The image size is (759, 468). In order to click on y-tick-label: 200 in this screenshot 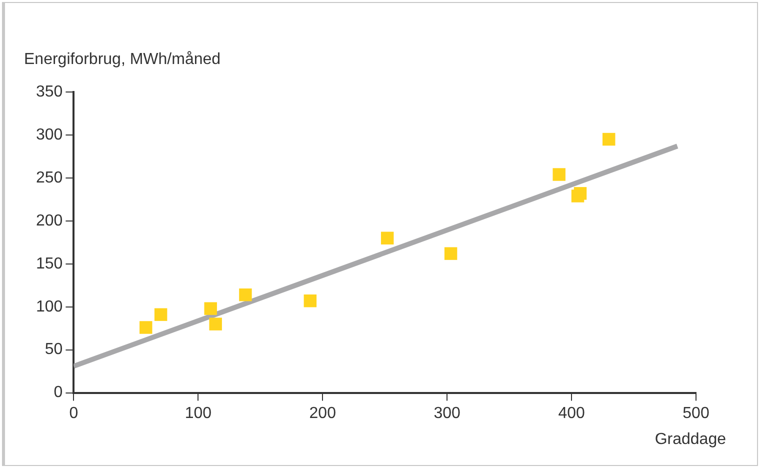, I will do `click(49, 221)`.